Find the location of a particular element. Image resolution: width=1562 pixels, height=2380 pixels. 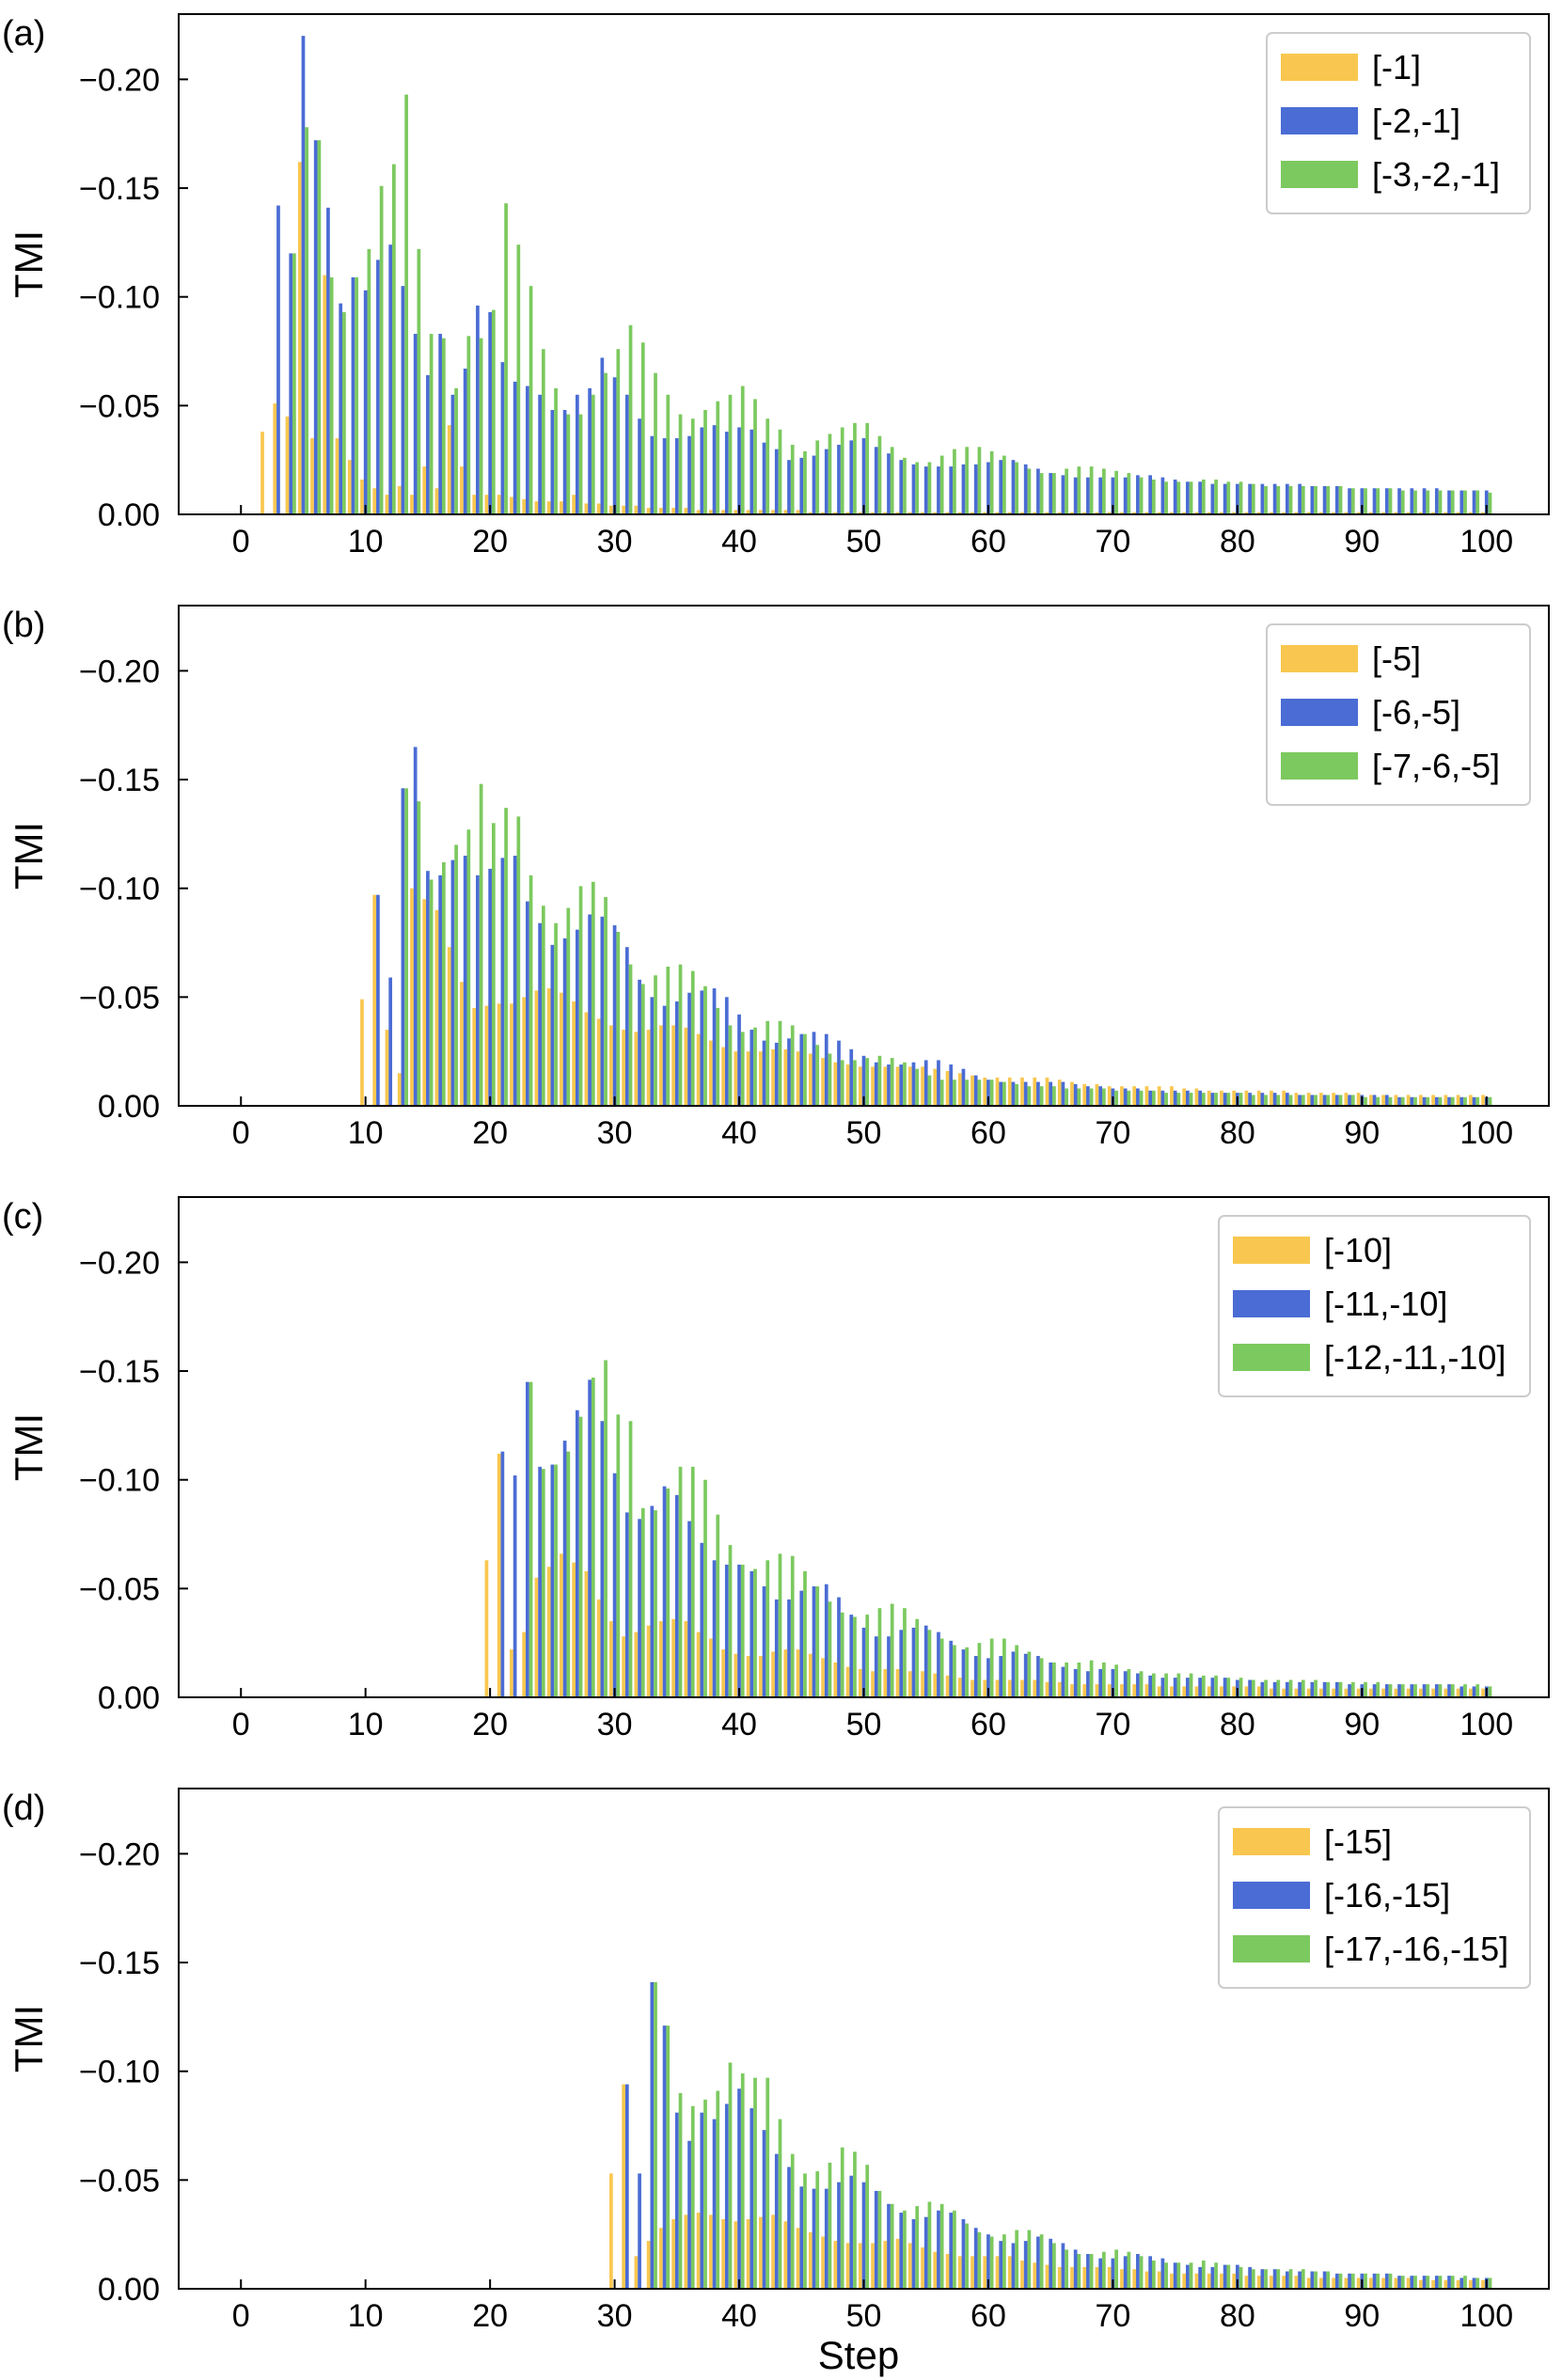

y-axis-label: TMI is located at coordinates (29, 856).